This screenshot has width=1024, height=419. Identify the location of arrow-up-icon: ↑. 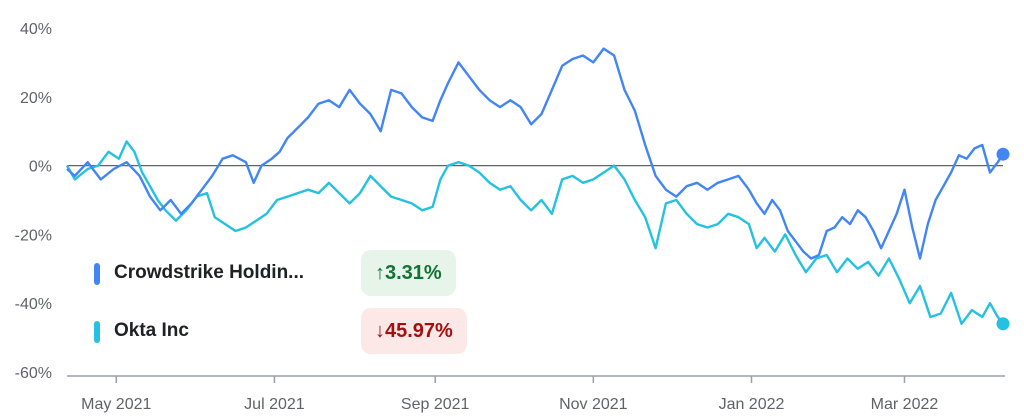
(380, 273).